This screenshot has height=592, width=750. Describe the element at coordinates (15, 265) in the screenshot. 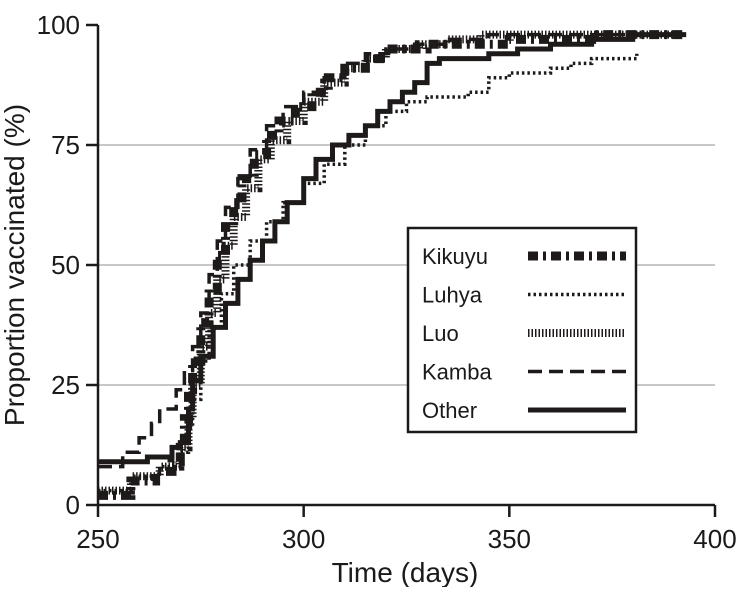

I see `y-axis-title: Proportion vaccinated (%)` at that location.